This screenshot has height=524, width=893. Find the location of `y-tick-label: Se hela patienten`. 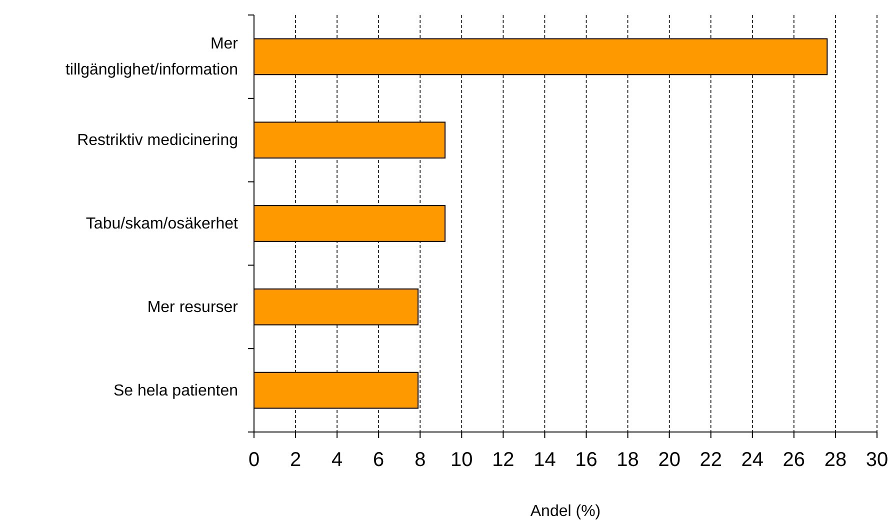

y-tick-label: Se hela patienten is located at coordinates (175, 391).